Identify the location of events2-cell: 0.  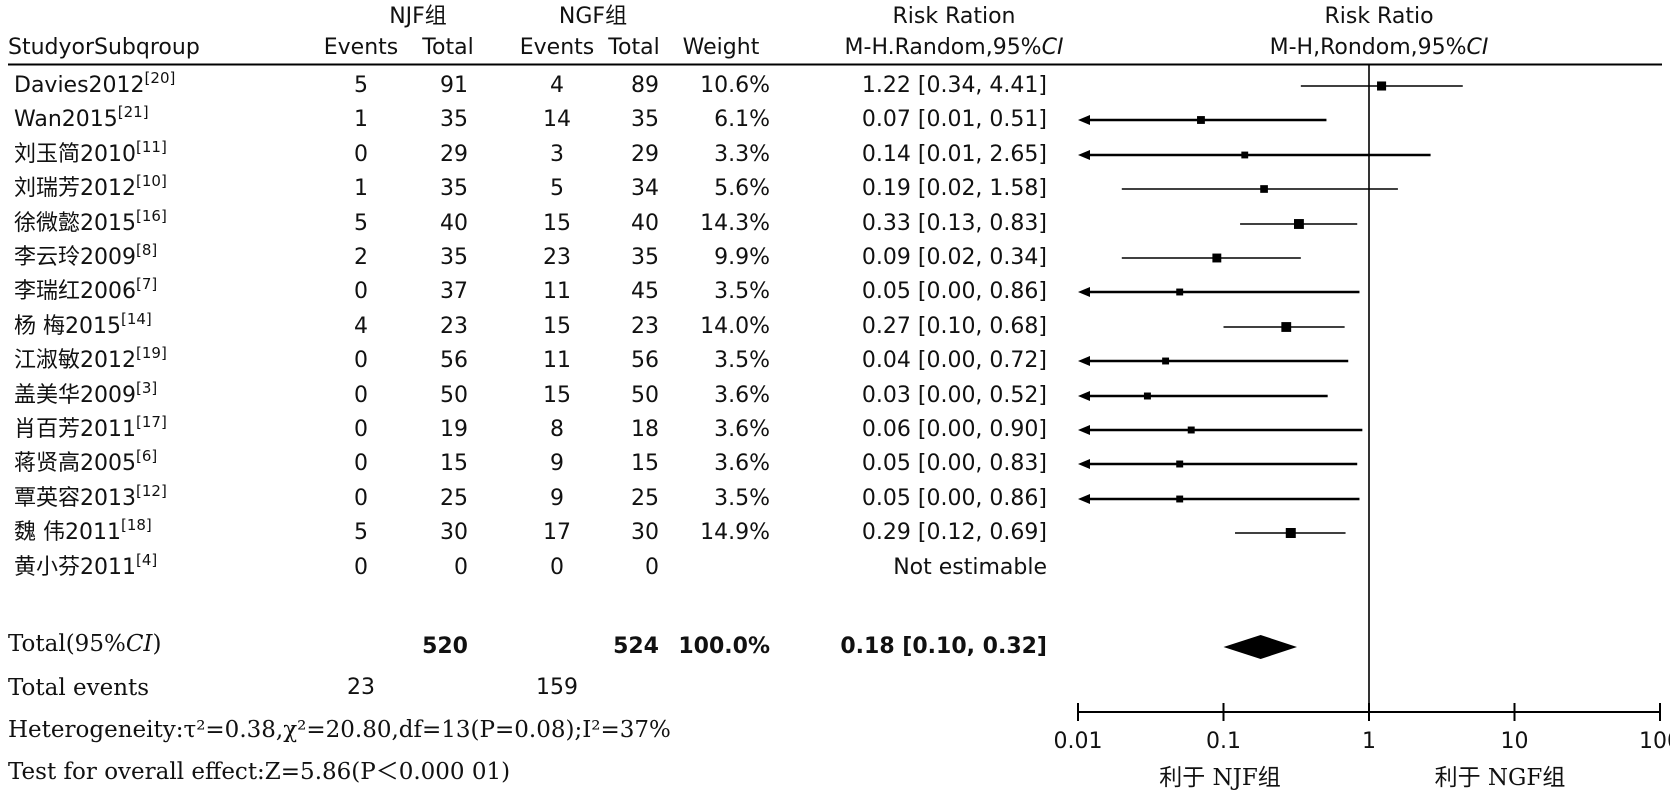
(557, 567).